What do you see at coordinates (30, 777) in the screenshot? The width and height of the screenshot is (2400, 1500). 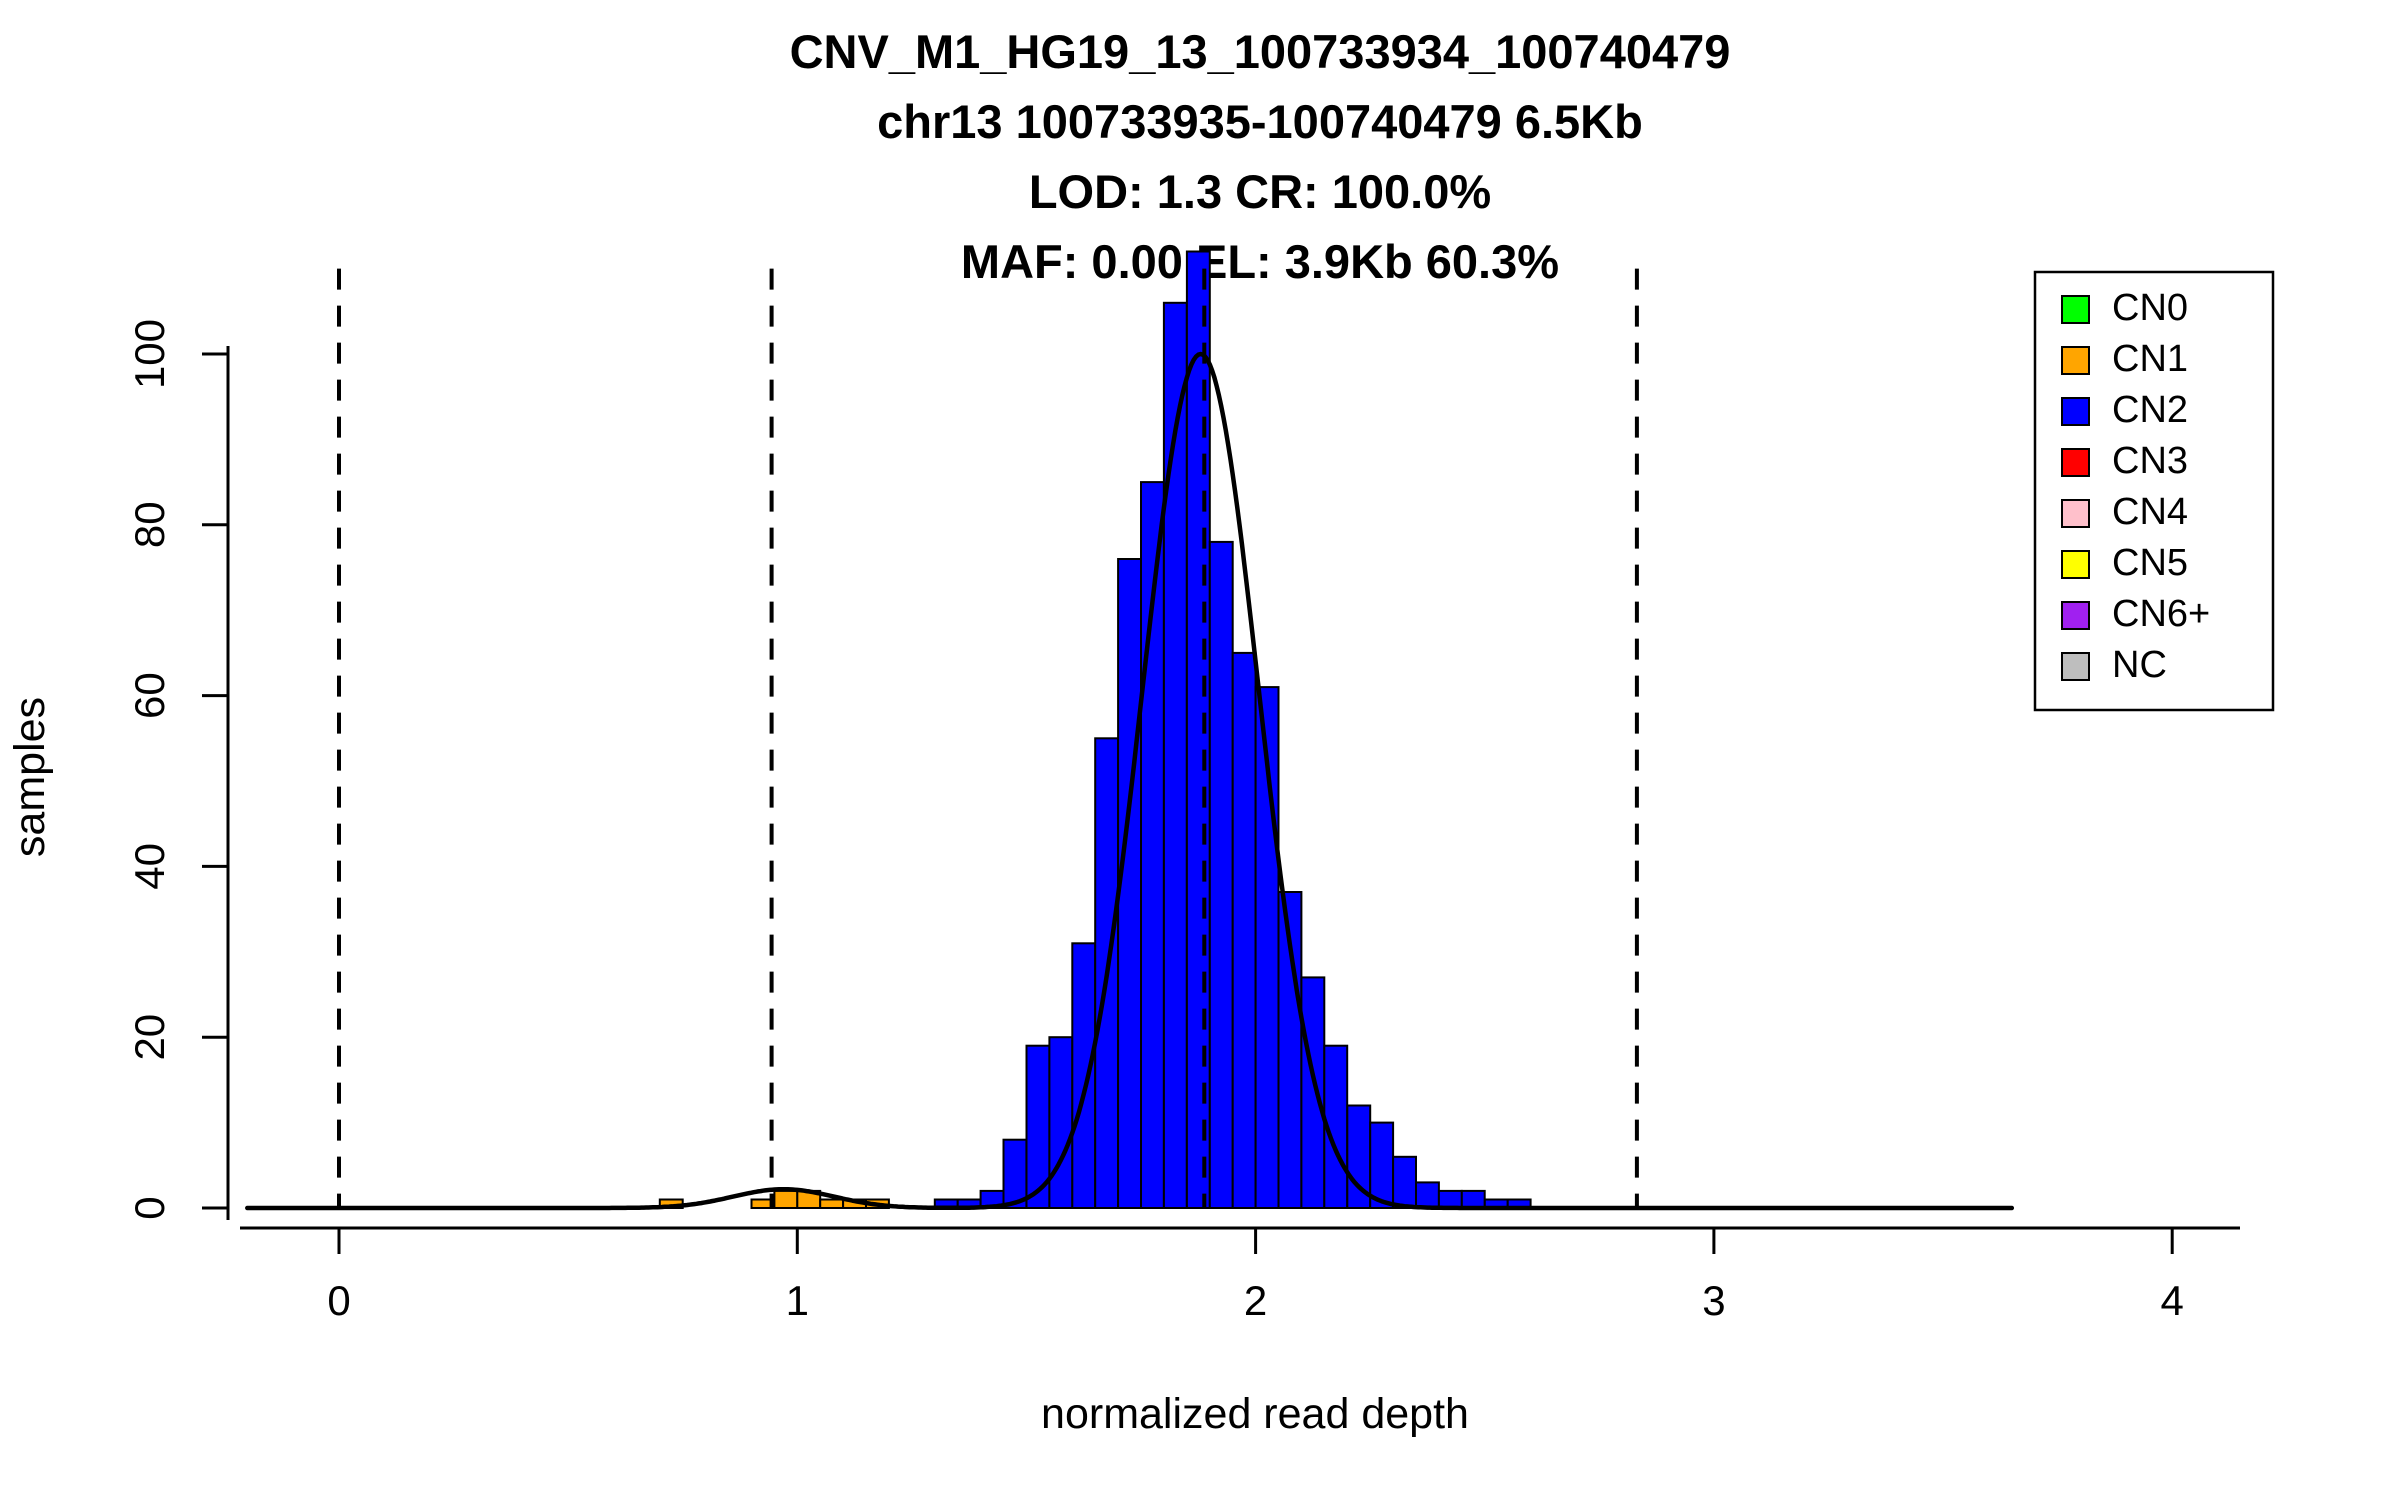 I see `y-axis-title: samples` at bounding box center [30, 777].